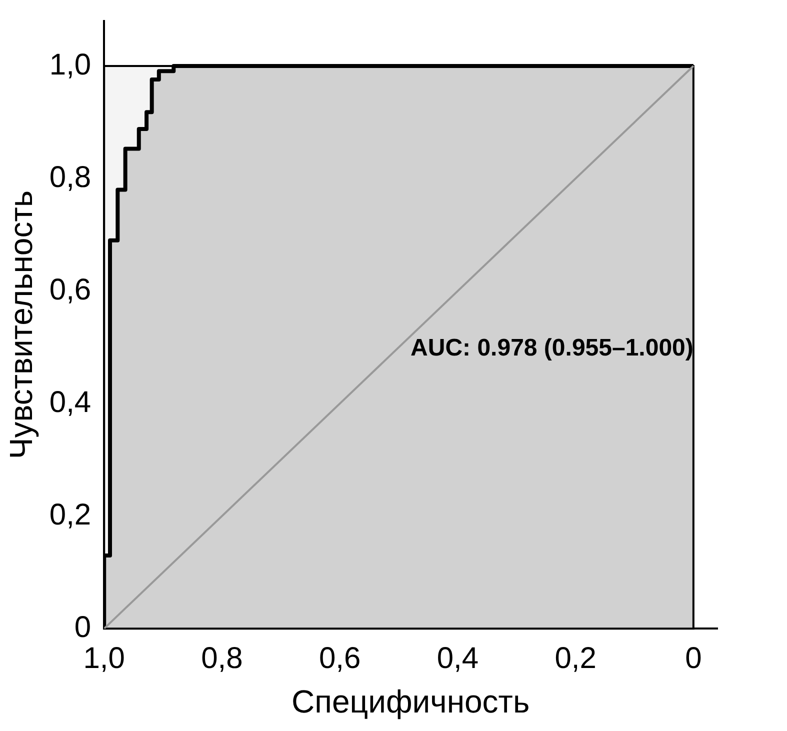 The width and height of the screenshot is (787, 731). Describe the element at coordinates (693, 658) in the screenshot. I see `x-tick-label: 0` at that location.